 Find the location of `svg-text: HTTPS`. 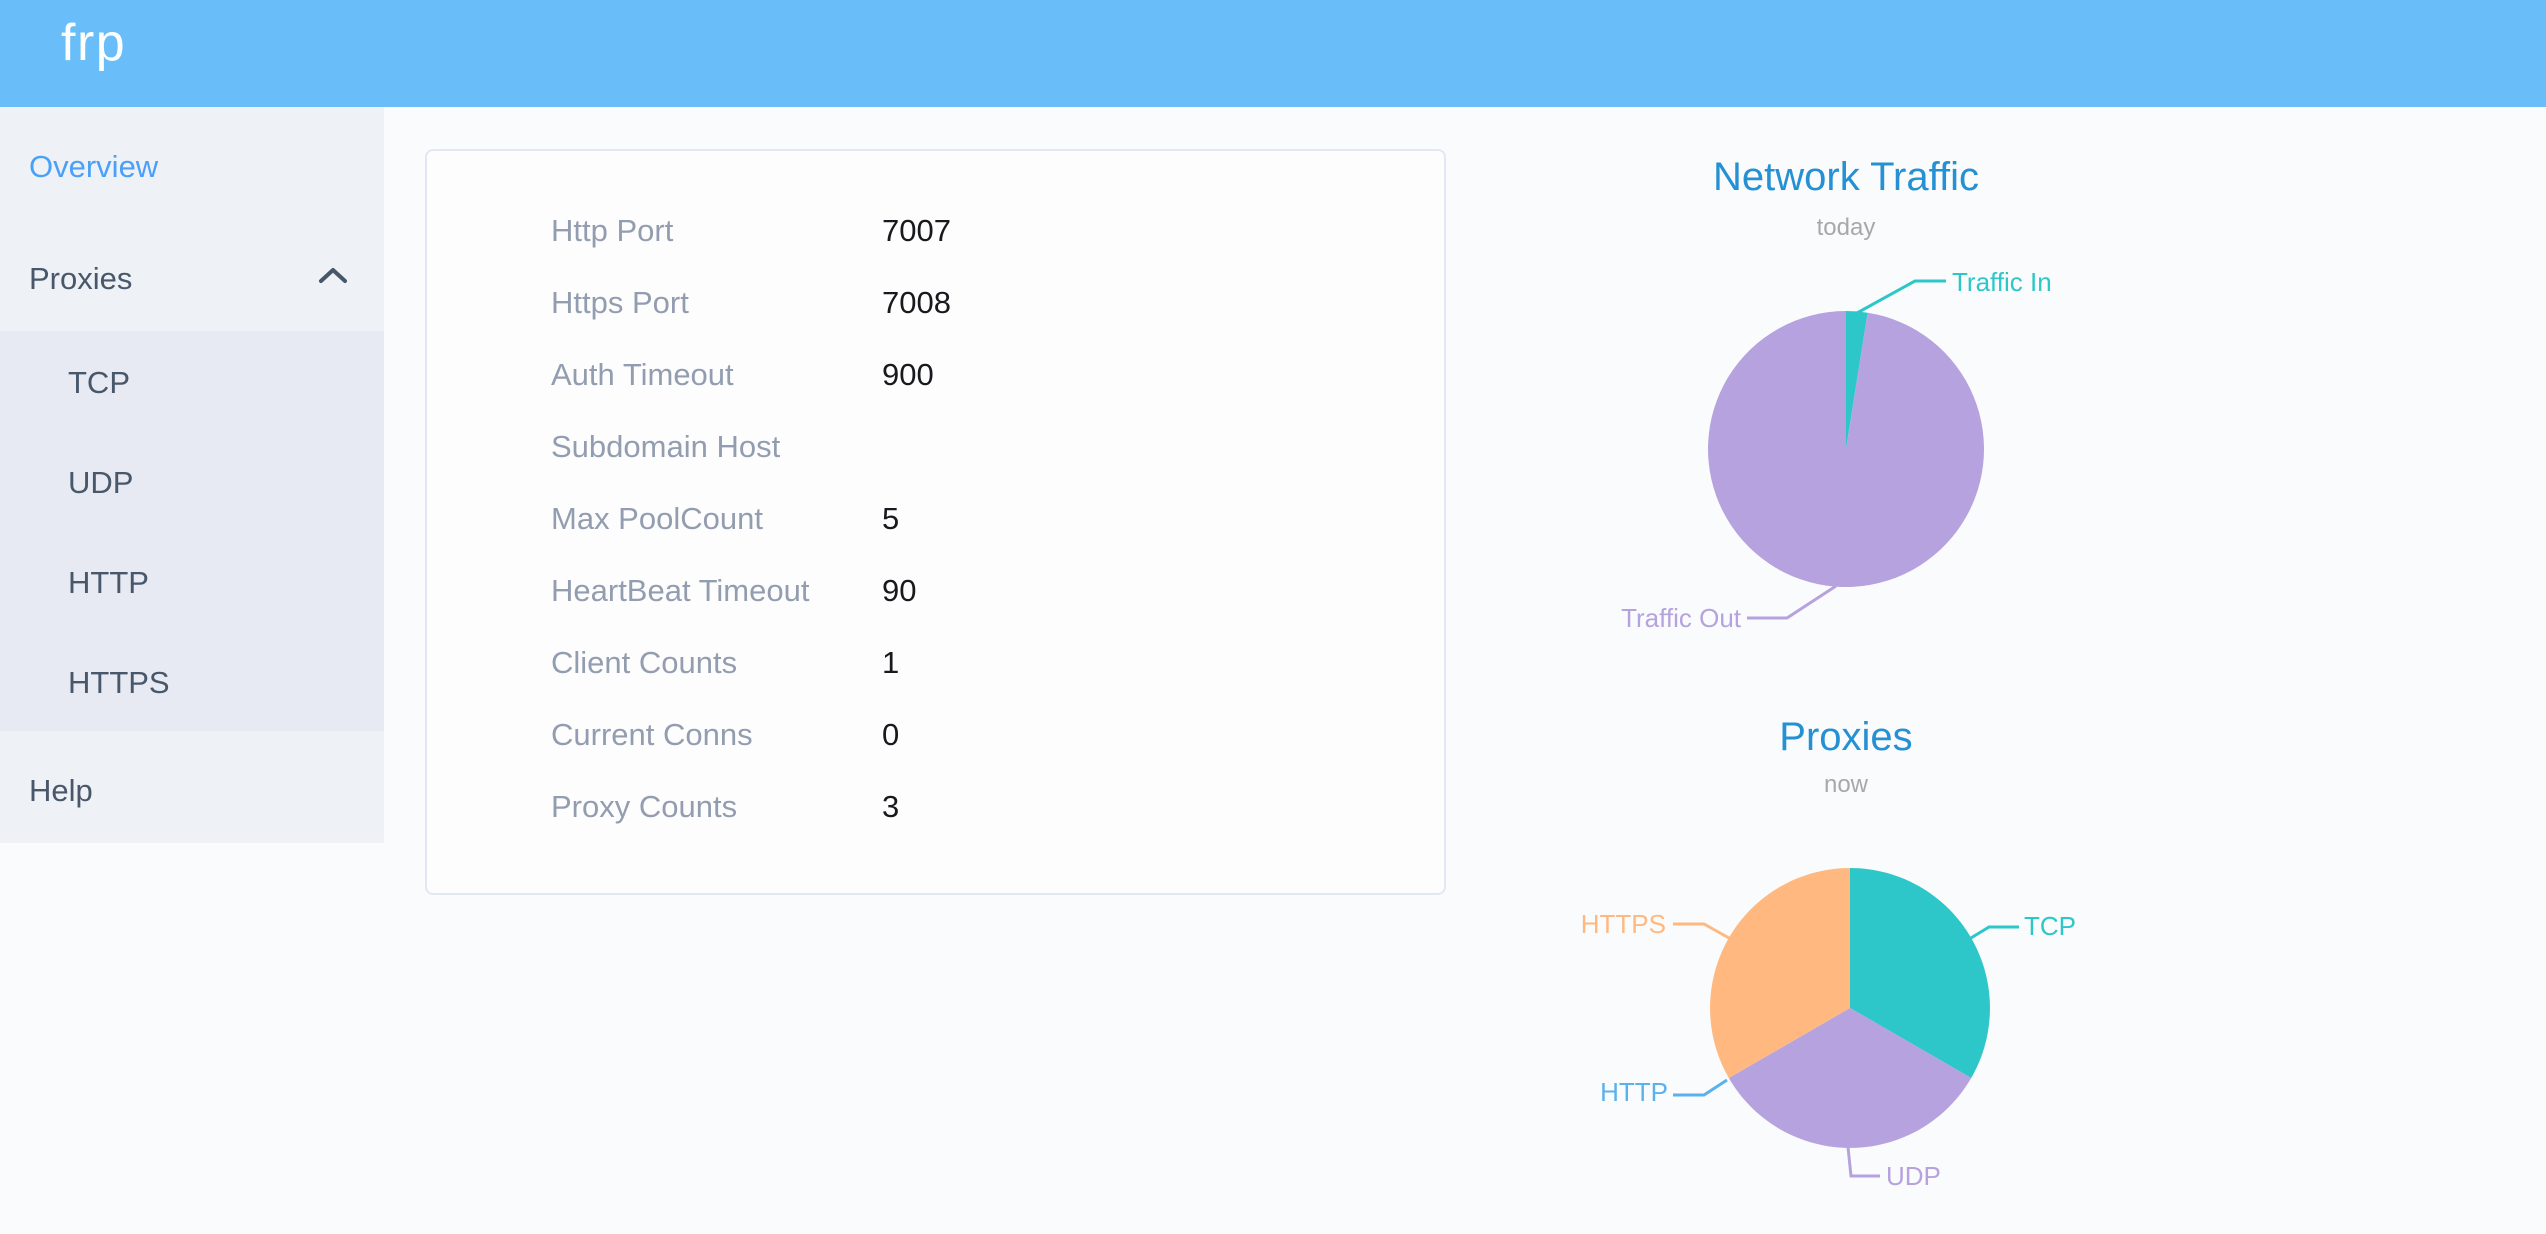

svg-text: HTTPS is located at coordinates (1623, 924).